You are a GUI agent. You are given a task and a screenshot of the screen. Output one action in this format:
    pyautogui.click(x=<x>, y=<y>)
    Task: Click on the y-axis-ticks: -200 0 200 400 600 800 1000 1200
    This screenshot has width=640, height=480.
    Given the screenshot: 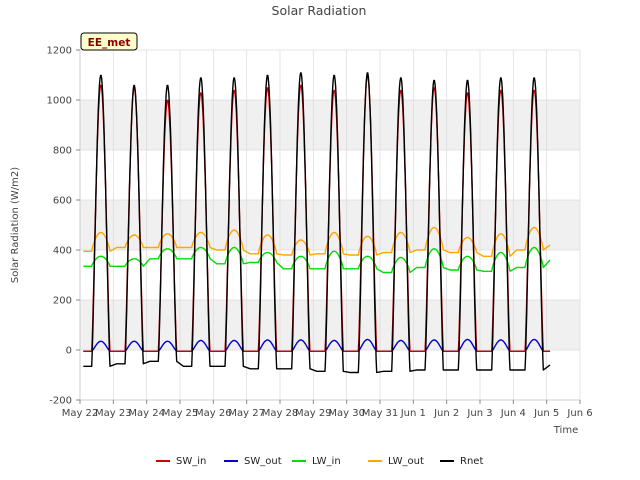 What is the action you would take?
    pyautogui.click(x=63, y=226)
    